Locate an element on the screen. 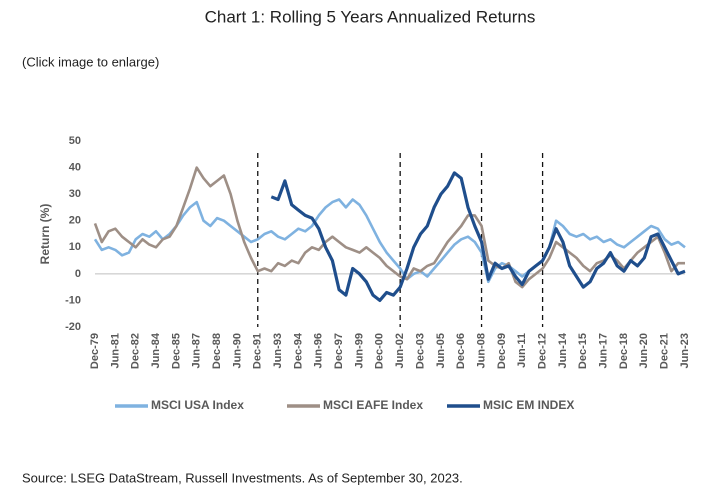 The image size is (708, 496). y-tick-label: 40 is located at coordinates (75, 167).